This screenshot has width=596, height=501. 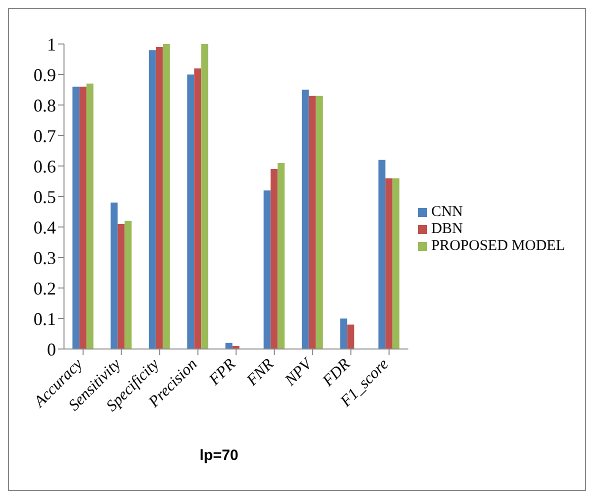 What do you see at coordinates (45, 166) in the screenshot?
I see `y-tick-label: 0.6` at bounding box center [45, 166].